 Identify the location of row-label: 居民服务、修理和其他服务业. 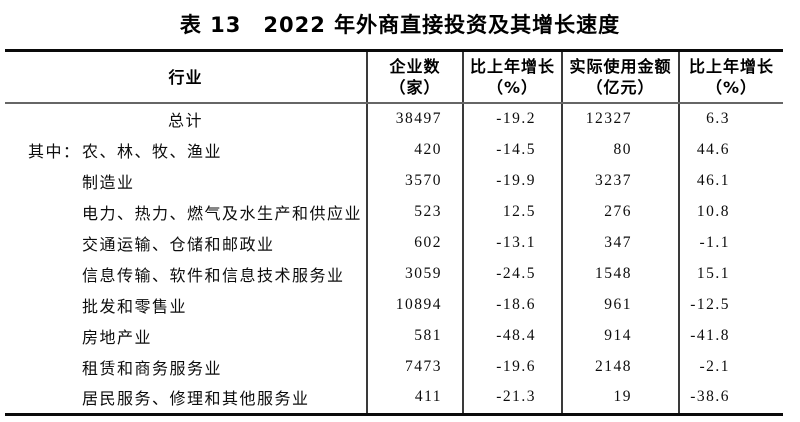
(196, 400).